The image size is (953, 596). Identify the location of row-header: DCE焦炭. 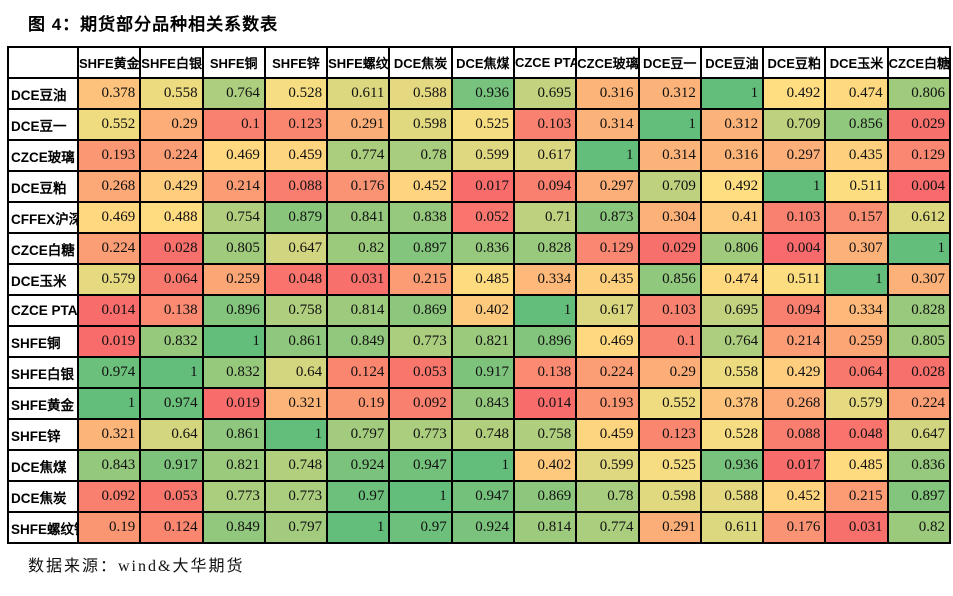
(43, 496).